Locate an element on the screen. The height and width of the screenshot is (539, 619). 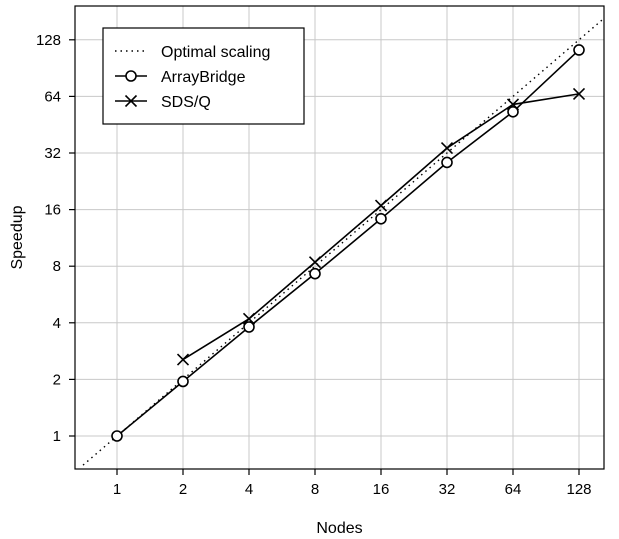
y-tick-label: 128 is located at coordinates (48, 40).